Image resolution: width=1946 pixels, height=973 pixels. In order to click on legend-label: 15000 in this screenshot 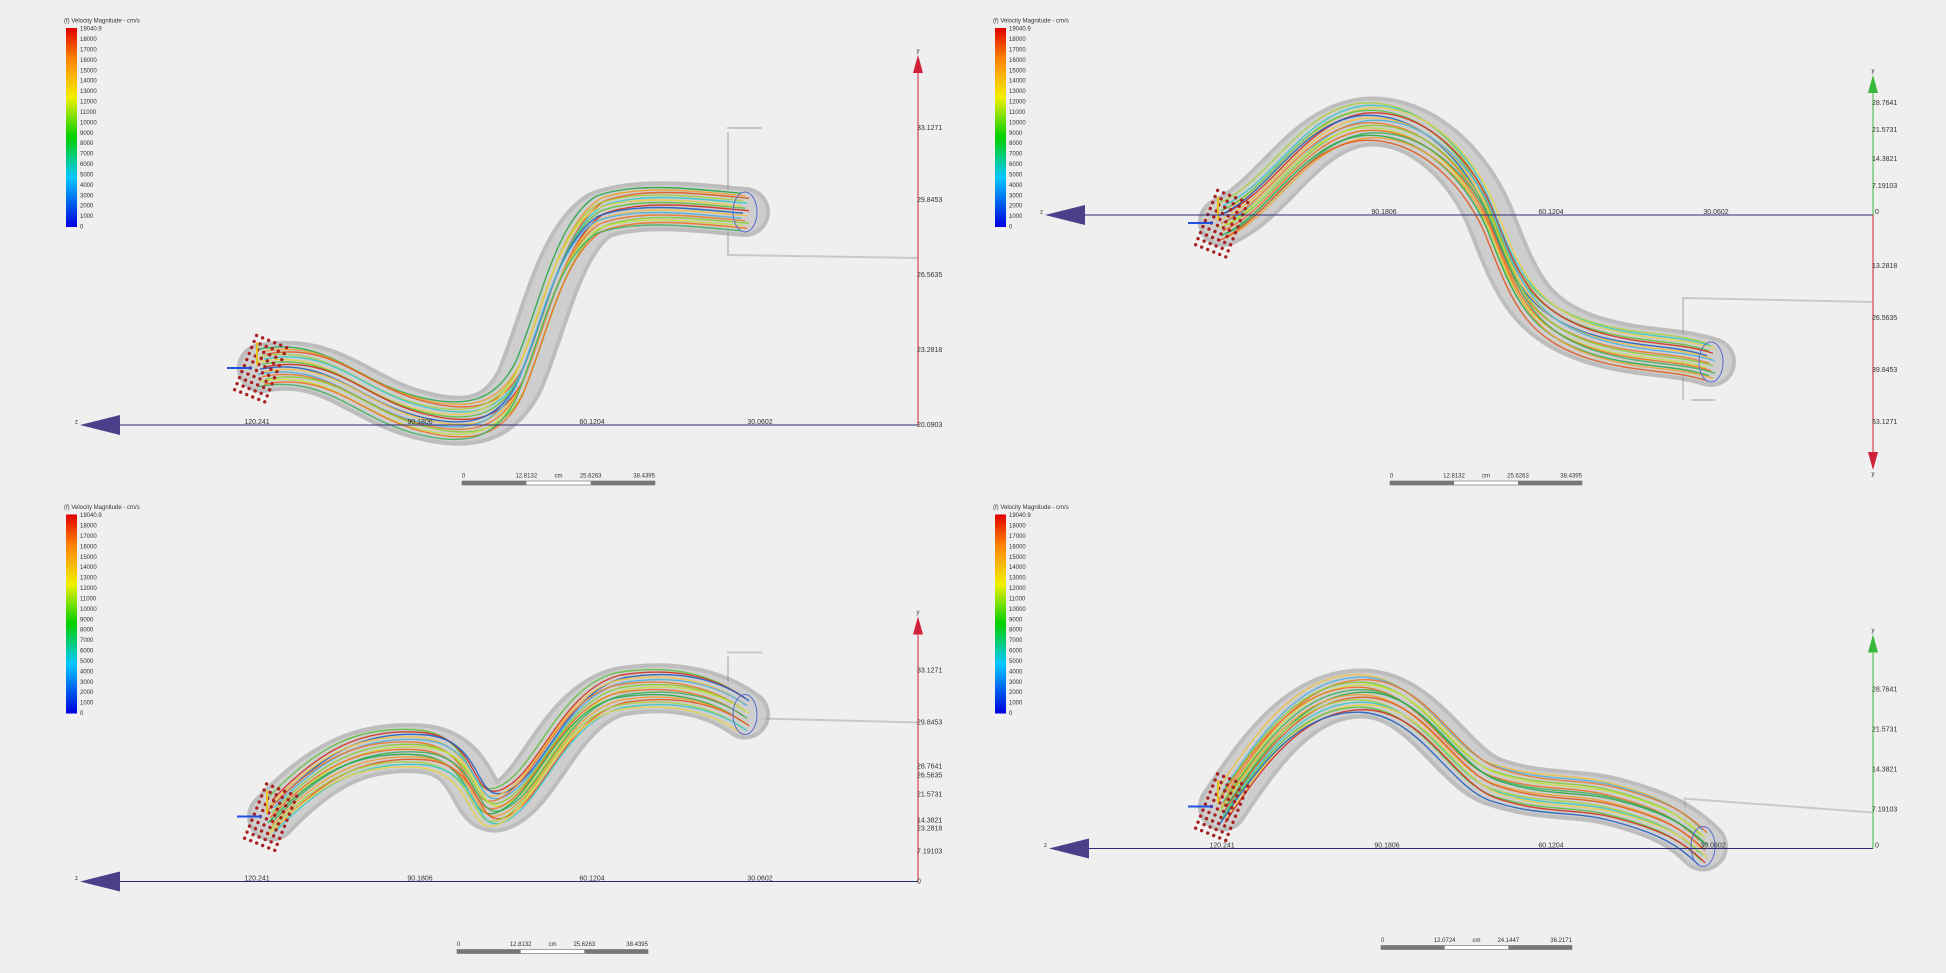, I will do `click(1017, 71)`.